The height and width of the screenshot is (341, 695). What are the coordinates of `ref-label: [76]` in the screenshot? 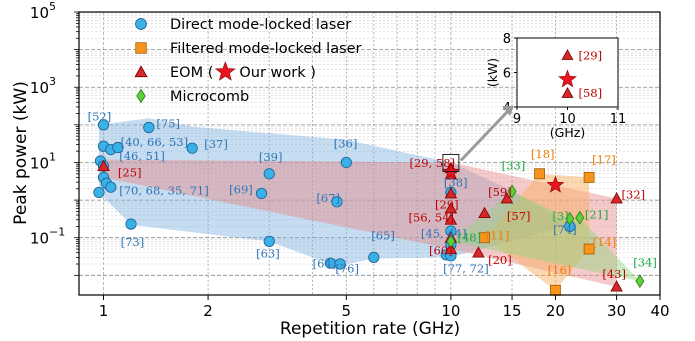 It's located at (347, 268).